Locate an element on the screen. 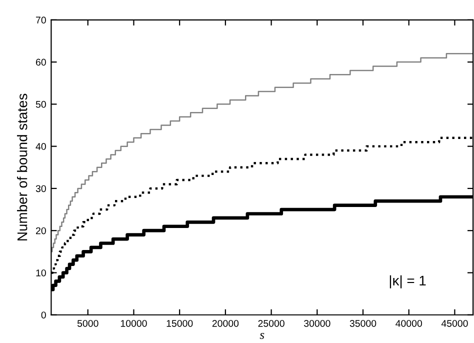 The width and height of the screenshot is (474, 343). y-tick-label: 0 is located at coordinates (43, 315).